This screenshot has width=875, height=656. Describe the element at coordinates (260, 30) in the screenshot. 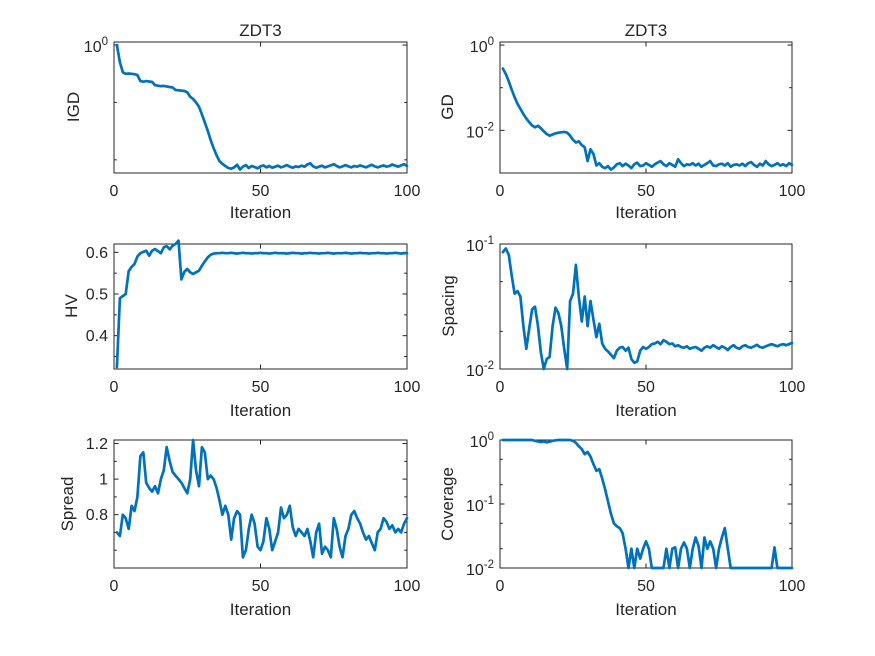

I see `subplot-igd-title: ZDT3` at that location.